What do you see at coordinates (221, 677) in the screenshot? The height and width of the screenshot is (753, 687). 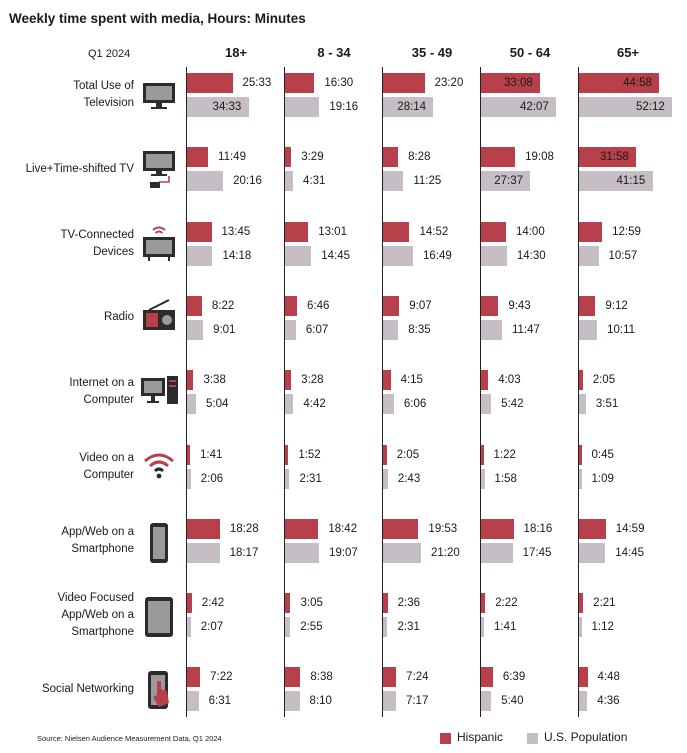 I see `value-label-hispanic: 7:22` at bounding box center [221, 677].